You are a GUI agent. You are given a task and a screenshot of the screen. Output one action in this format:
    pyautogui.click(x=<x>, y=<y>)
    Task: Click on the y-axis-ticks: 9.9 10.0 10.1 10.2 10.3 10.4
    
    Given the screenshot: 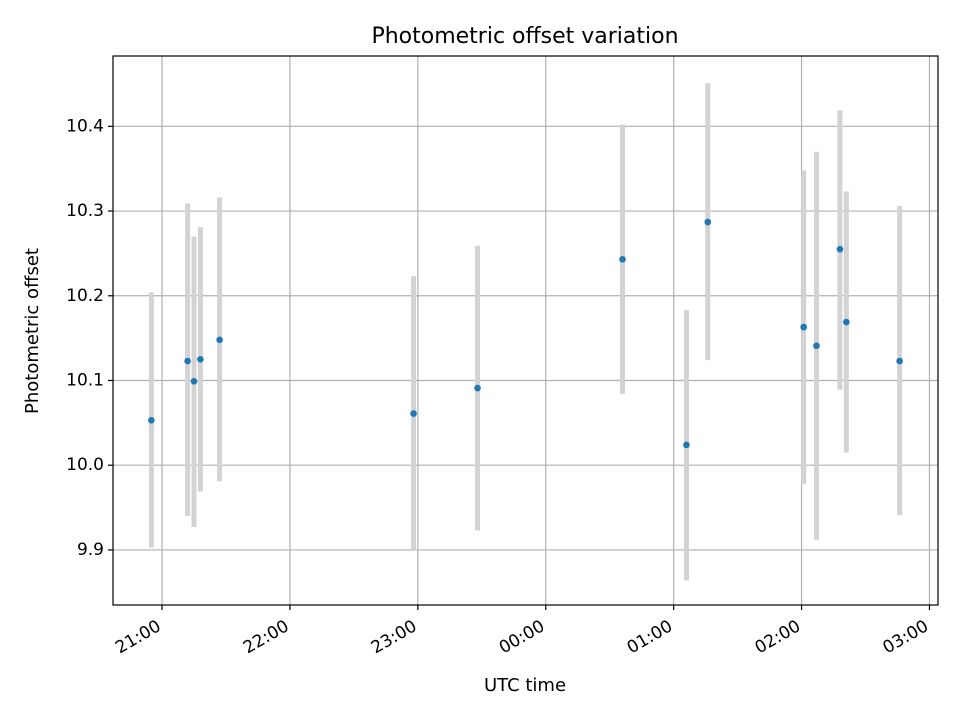 What is the action you would take?
    pyautogui.click(x=89, y=338)
    